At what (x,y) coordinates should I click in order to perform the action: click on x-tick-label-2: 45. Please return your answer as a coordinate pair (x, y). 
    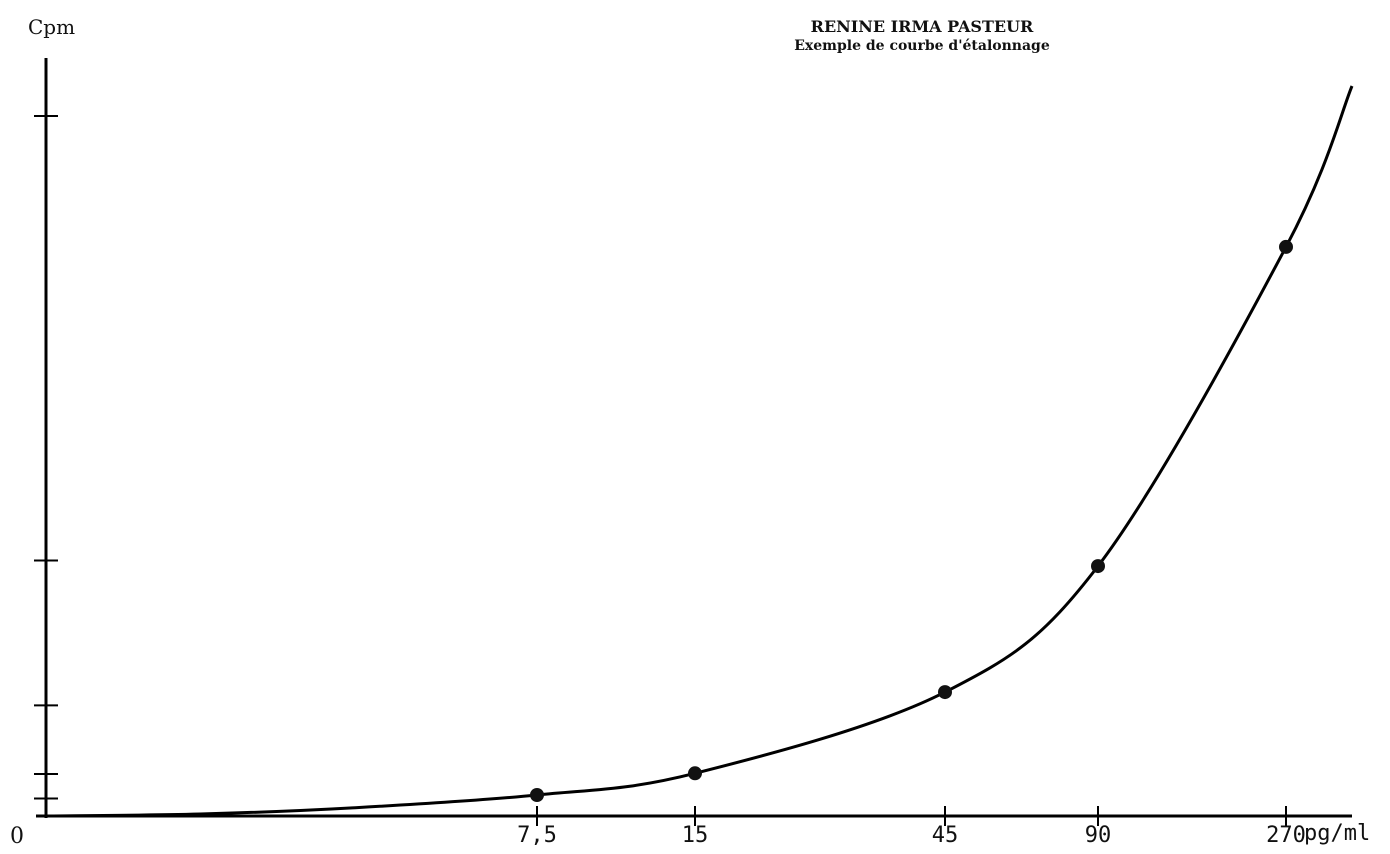
    Looking at the image, I should click on (945, 835).